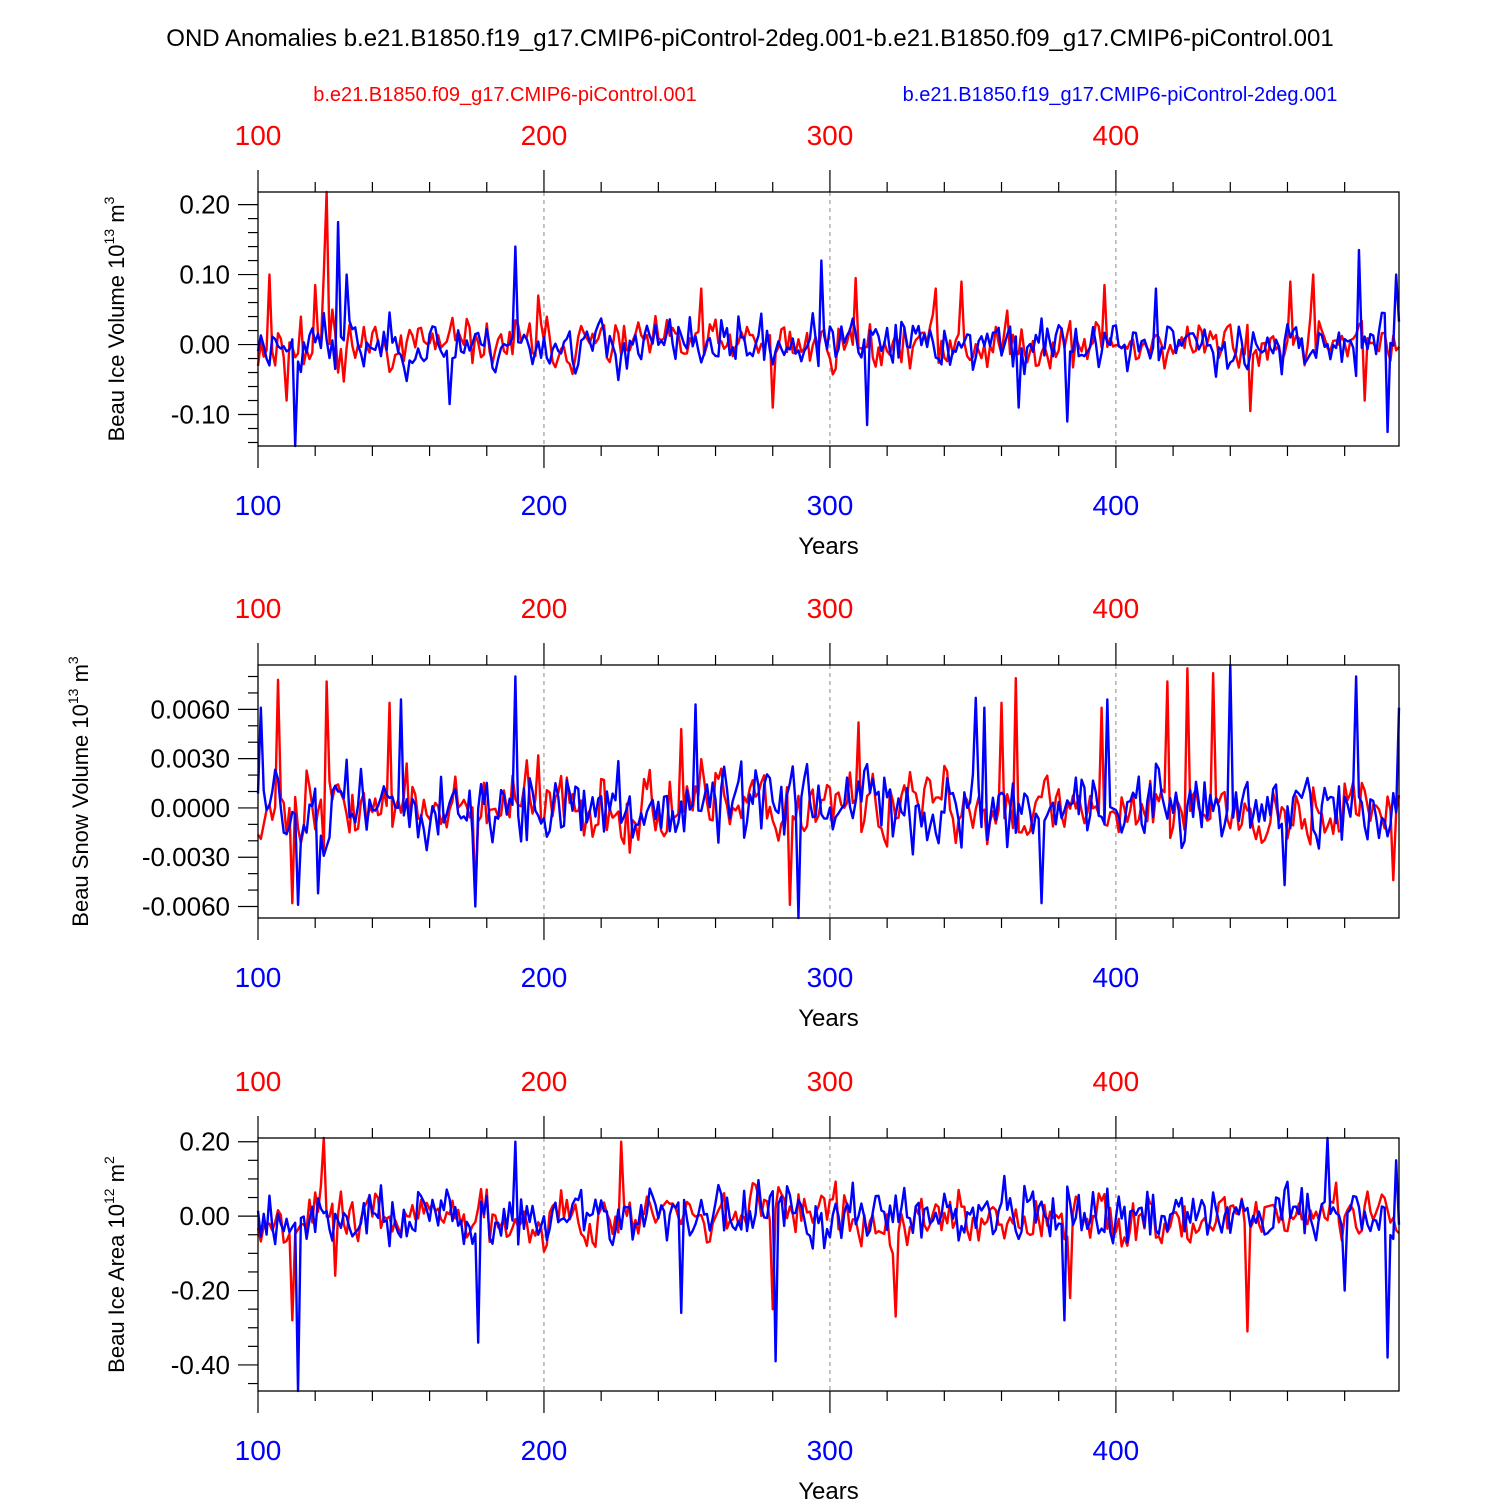  I want to click on y-axis-label: Beau Ice Volume 1013 m3, so click(115, 318).